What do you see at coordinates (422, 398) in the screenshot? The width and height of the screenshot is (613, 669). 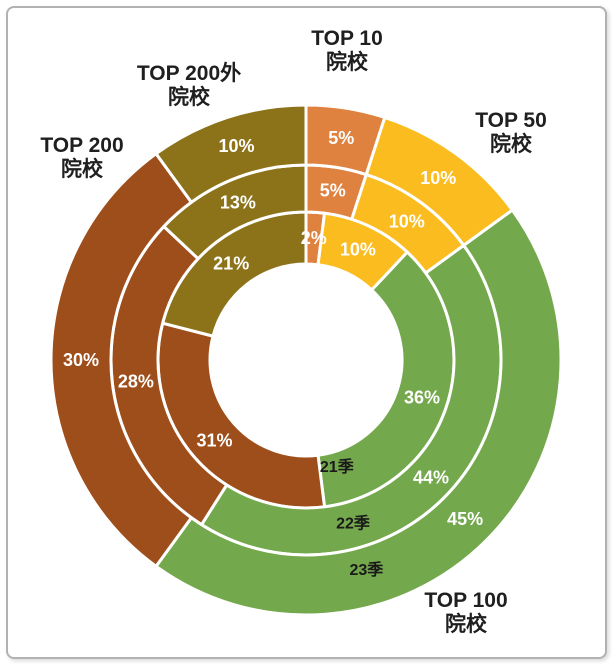 I see `value-label-top-100-inner-ring: 36%` at bounding box center [422, 398].